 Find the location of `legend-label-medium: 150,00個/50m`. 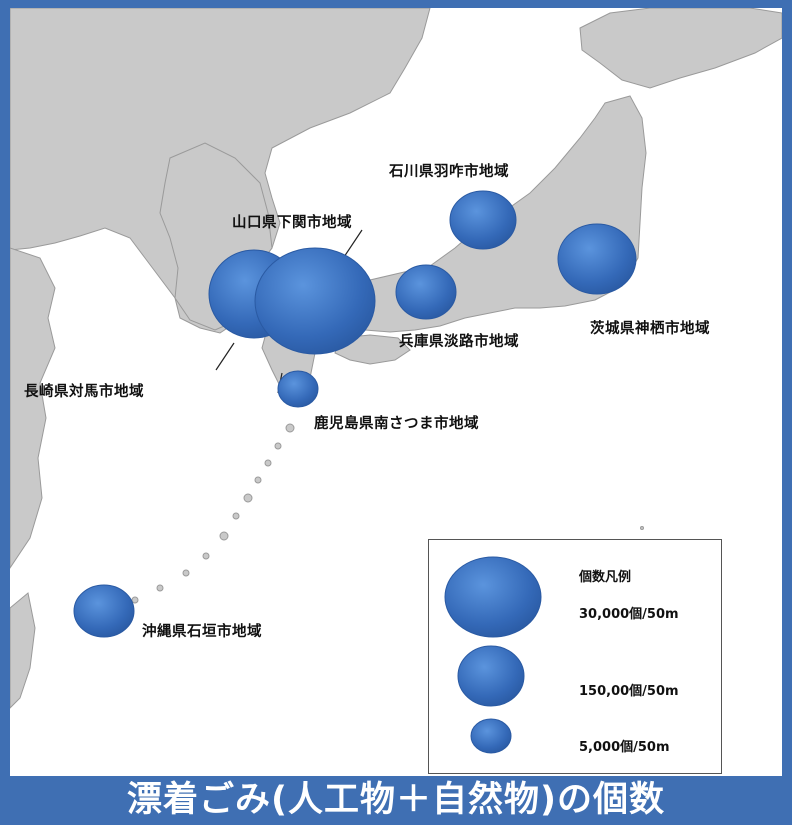

legend-label-medium: 150,00個/50m is located at coordinates (629, 691).